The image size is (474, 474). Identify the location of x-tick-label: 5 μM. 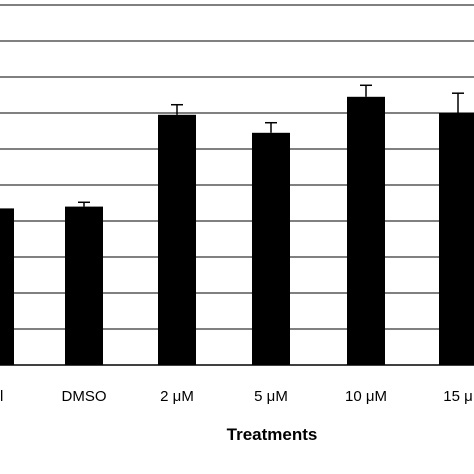
(271, 396).